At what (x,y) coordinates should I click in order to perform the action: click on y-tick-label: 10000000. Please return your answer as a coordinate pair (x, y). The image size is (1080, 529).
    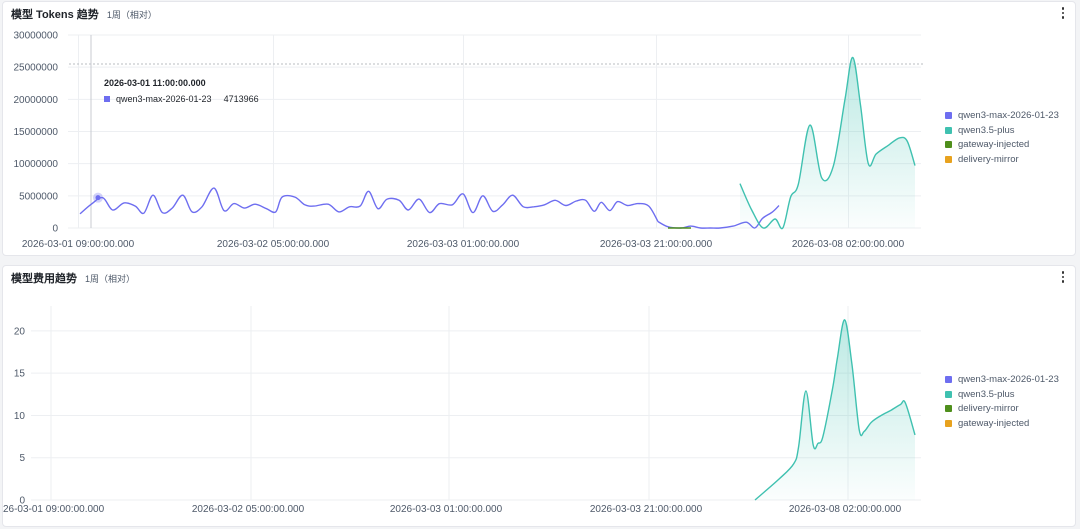
    Looking at the image, I should click on (36, 164).